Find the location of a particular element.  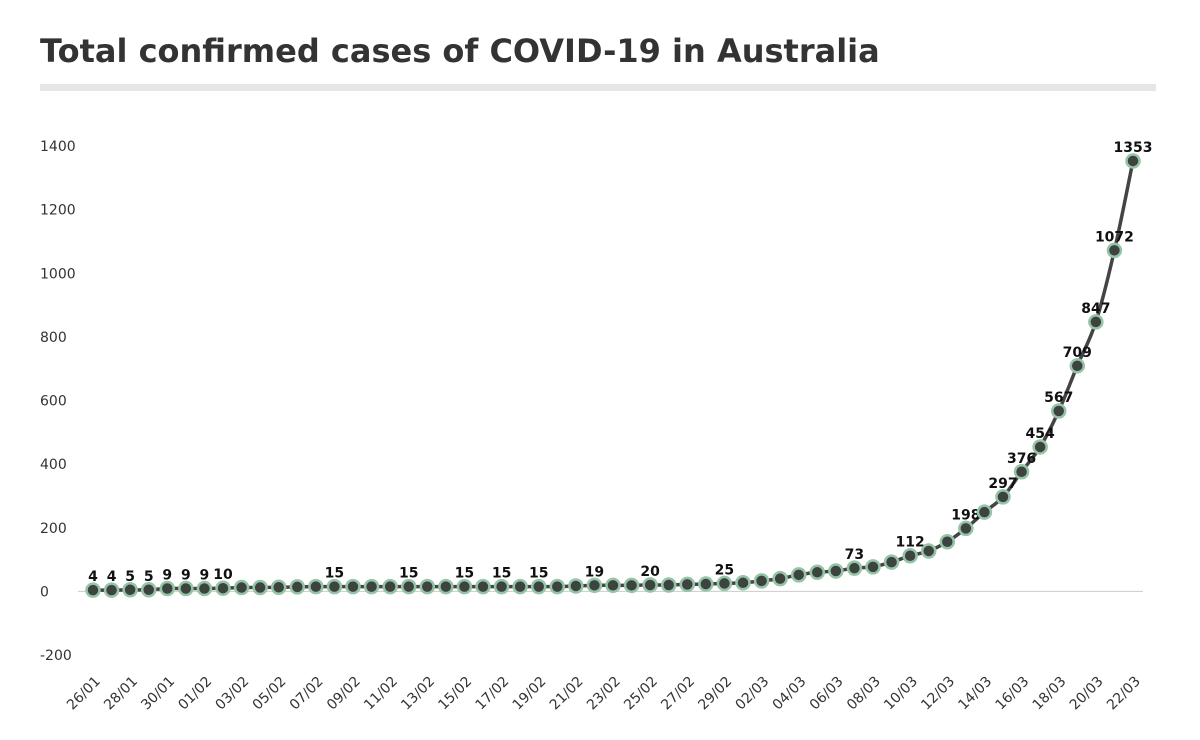

data-label: 198 is located at coordinates (965, 515).